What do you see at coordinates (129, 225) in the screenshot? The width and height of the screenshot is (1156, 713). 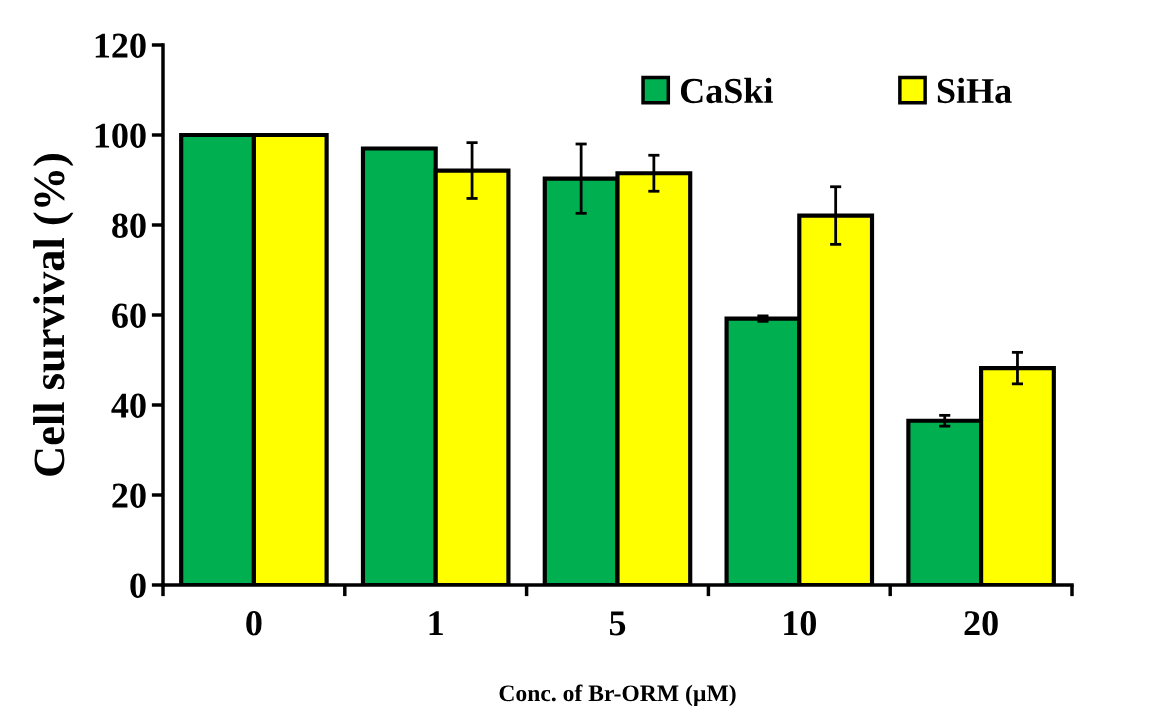 I see `y-tick-label: 80` at bounding box center [129, 225].